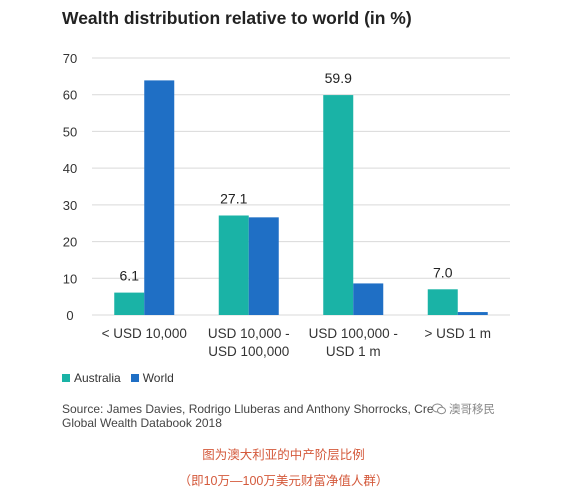 The width and height of the screenshot is (567, 504). Describe the element at coordinates (443, 272) in the screenshot. I see `data-label: 7.0` at that location.